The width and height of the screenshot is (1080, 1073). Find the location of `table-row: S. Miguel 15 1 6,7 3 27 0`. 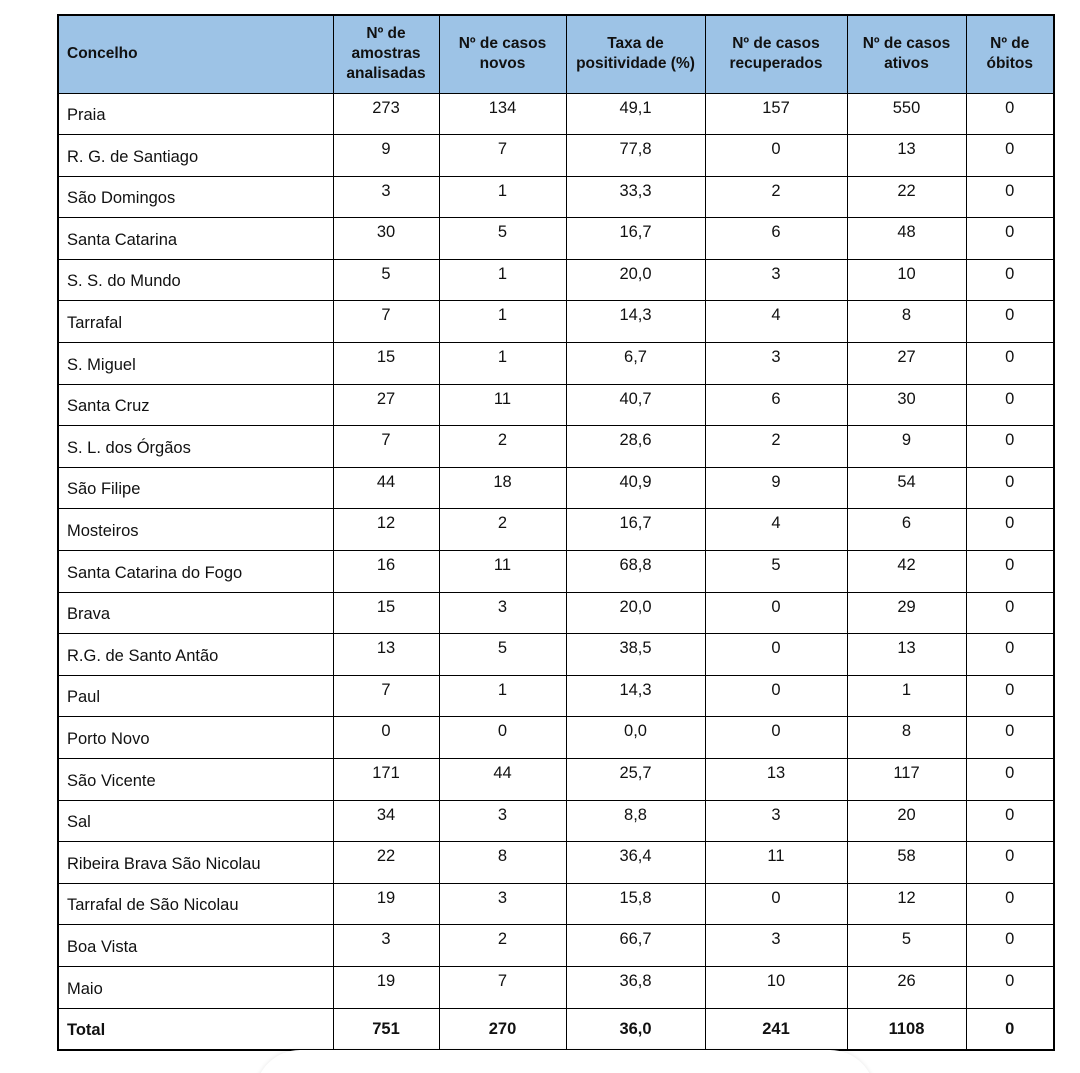

table-row: S. Miguel 15 1 6,7 3 27 0 is located at coordinates (556, 363).